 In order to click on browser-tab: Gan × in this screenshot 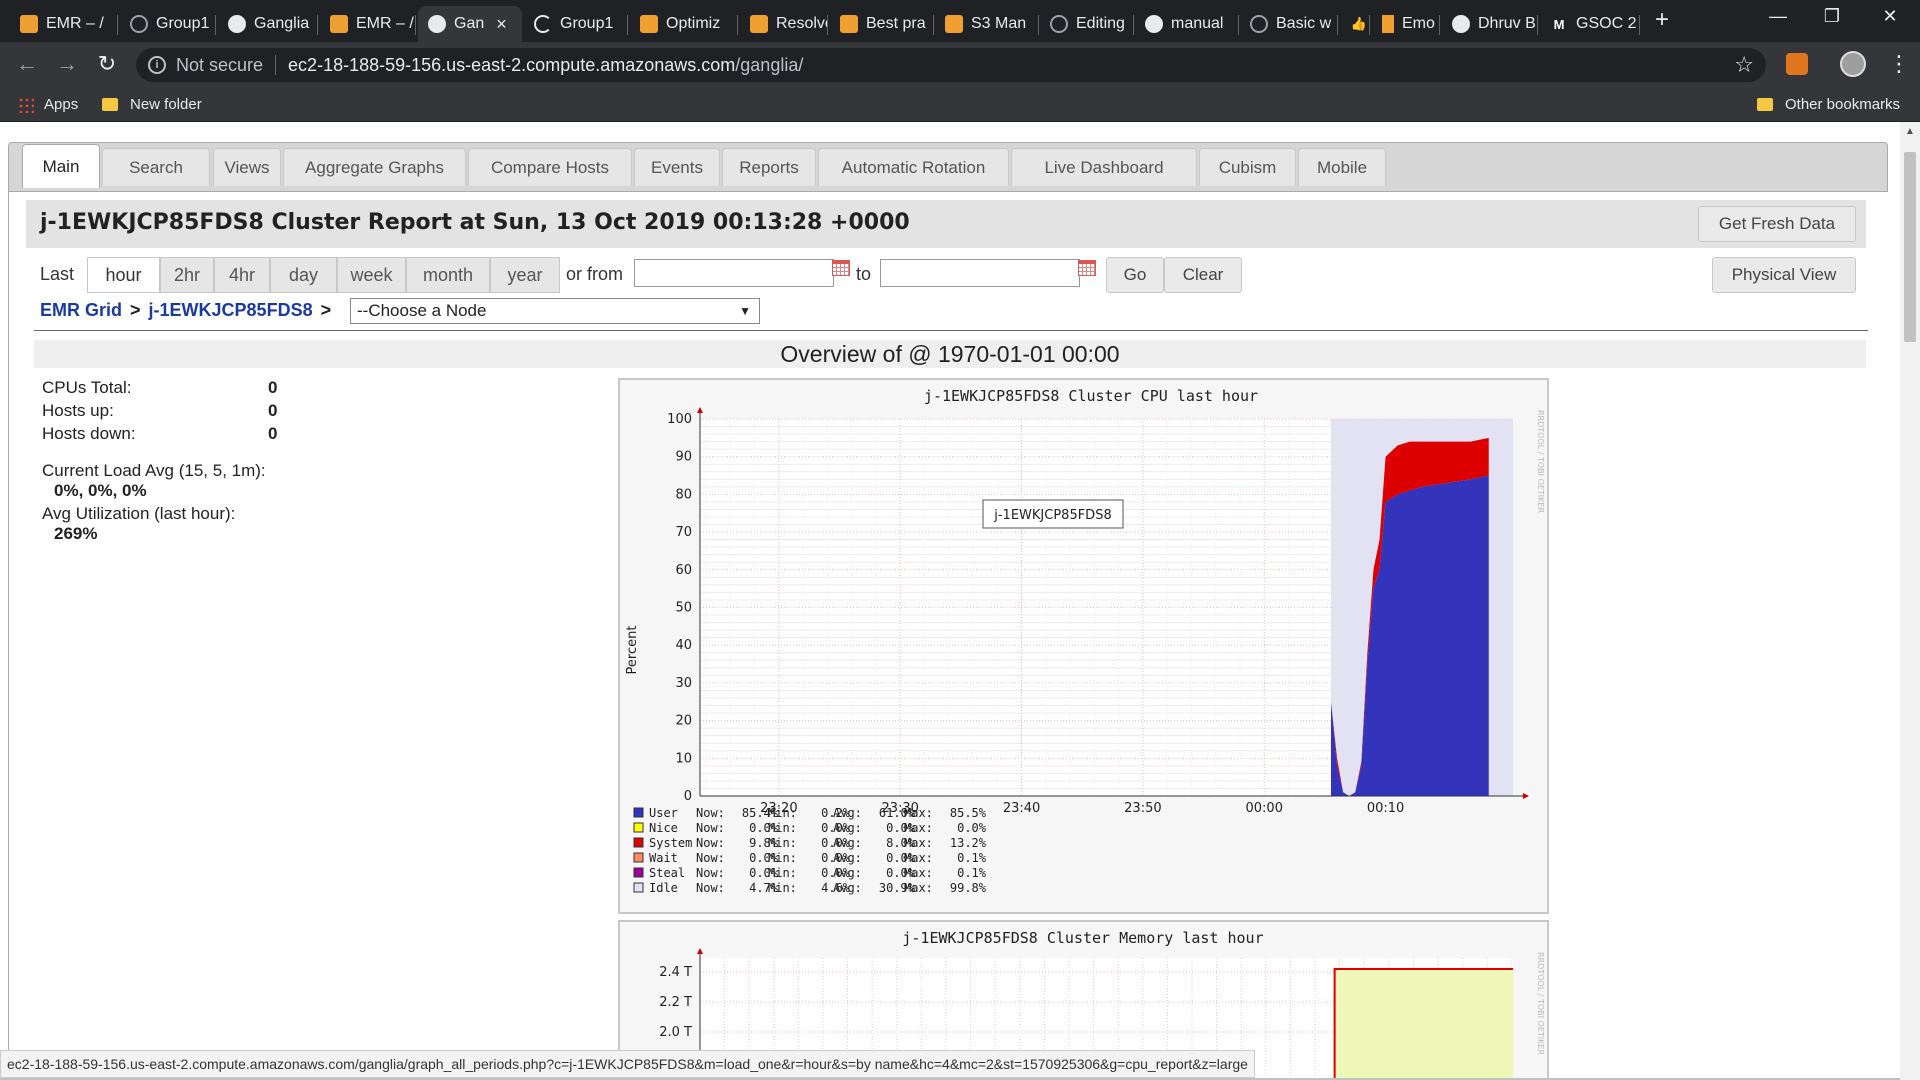, I will do `click(470, 24)`.